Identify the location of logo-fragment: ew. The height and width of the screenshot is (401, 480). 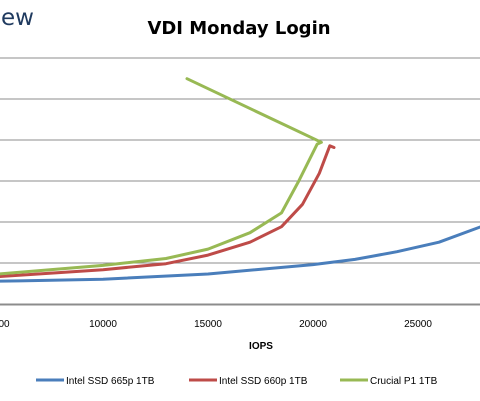
(17, 18).